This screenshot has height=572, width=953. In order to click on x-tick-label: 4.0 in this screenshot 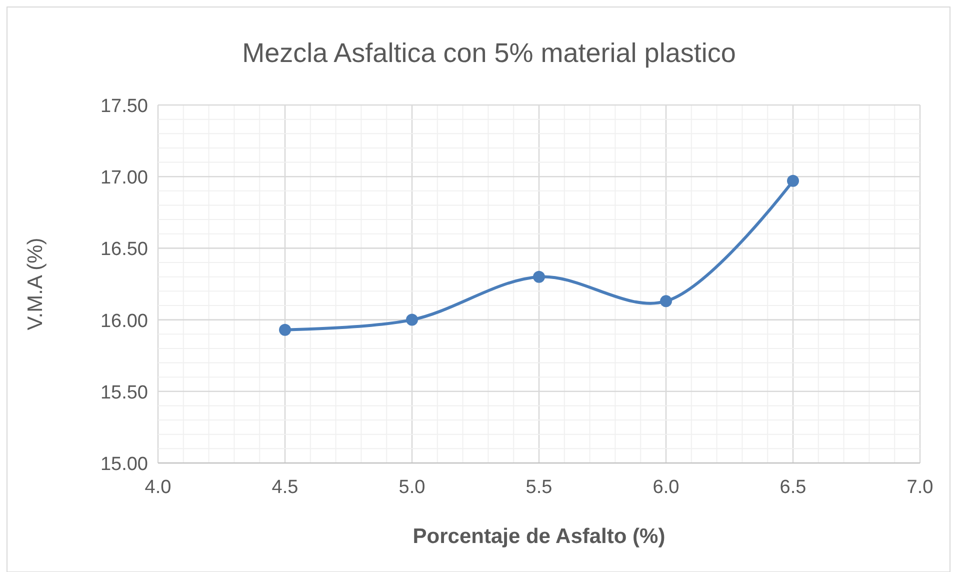, I will do `click(158, 487)`.